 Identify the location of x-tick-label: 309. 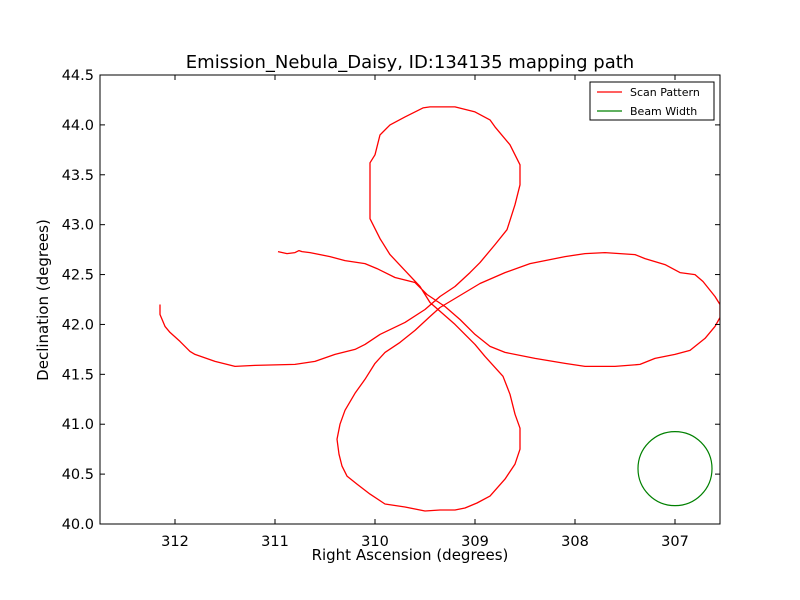
(475, 542).